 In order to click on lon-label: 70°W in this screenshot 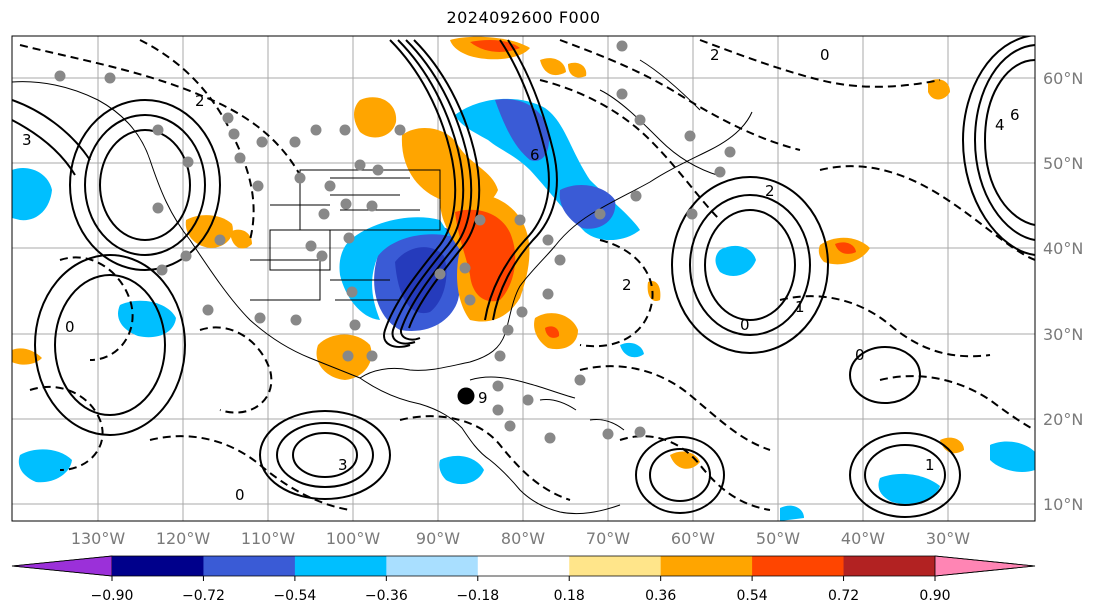, I will do `click(608, 538)`.